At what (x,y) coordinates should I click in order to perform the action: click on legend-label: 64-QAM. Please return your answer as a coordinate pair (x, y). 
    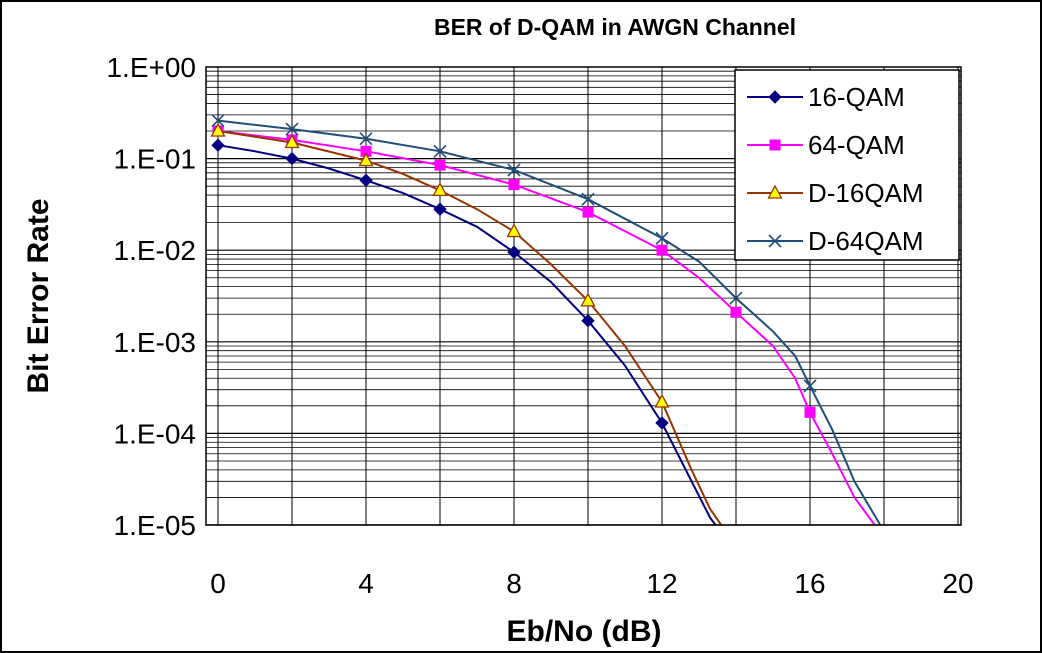
    Looking at the image, I should click on (856, 145).